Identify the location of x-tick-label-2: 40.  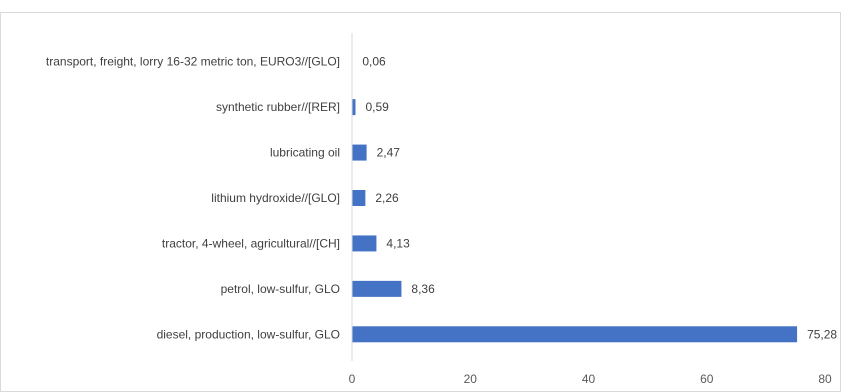
(589, 379).